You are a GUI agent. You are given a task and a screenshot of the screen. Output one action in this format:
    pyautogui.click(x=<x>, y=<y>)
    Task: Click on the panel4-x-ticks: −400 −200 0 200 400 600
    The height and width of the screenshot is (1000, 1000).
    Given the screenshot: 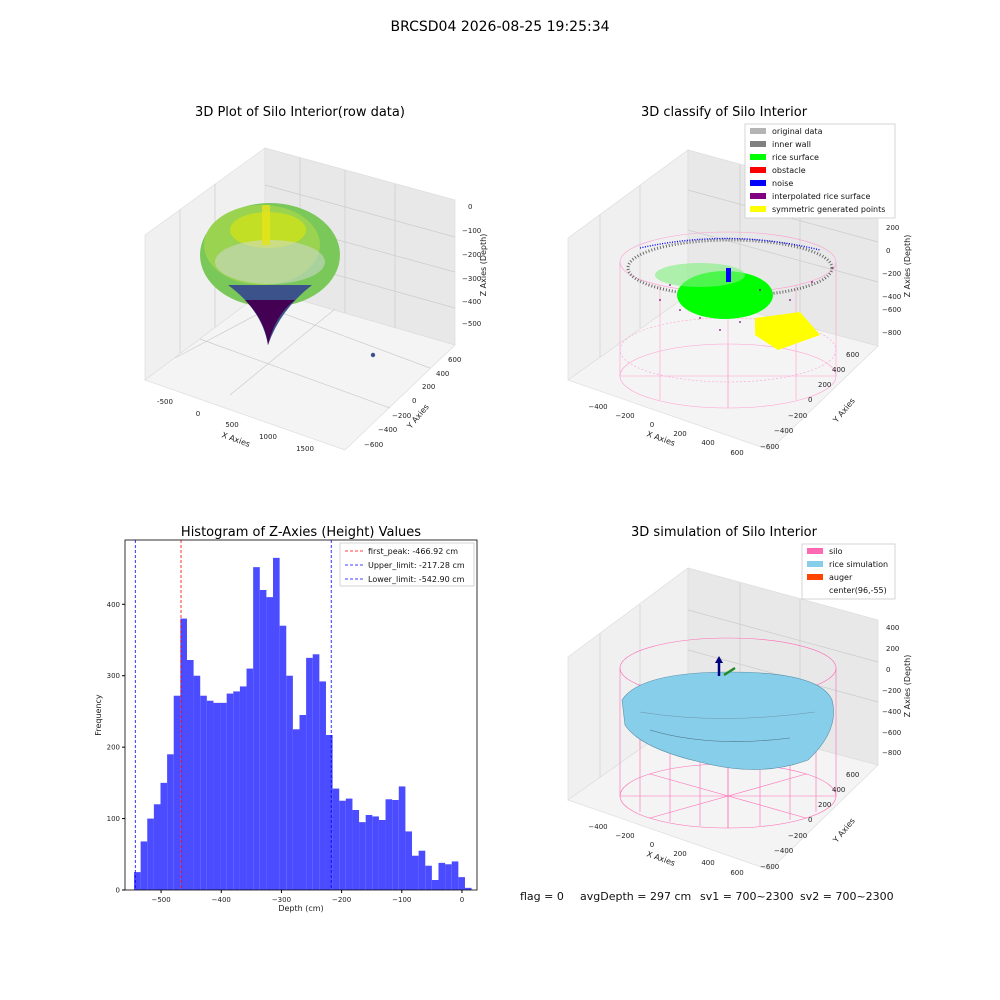 What is the action you would take?
    pyautogui.click(x=665, y=850)
    